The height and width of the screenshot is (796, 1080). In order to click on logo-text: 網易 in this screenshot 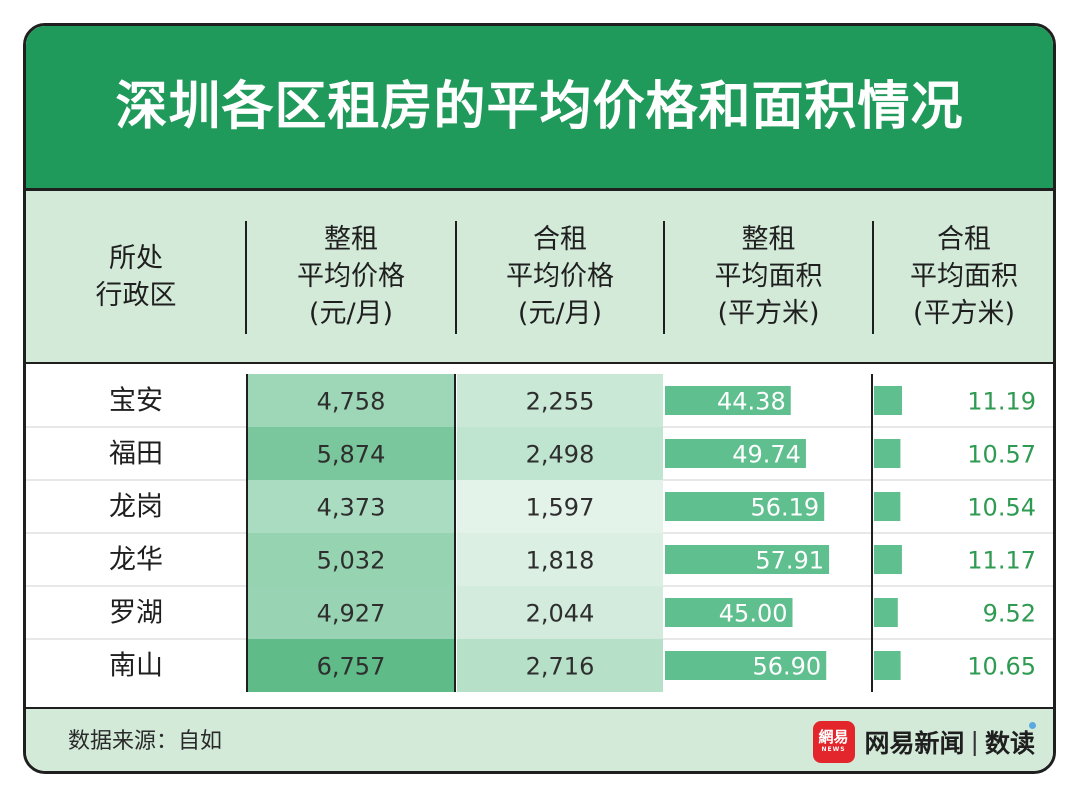, I will do `click(833, 737)`.